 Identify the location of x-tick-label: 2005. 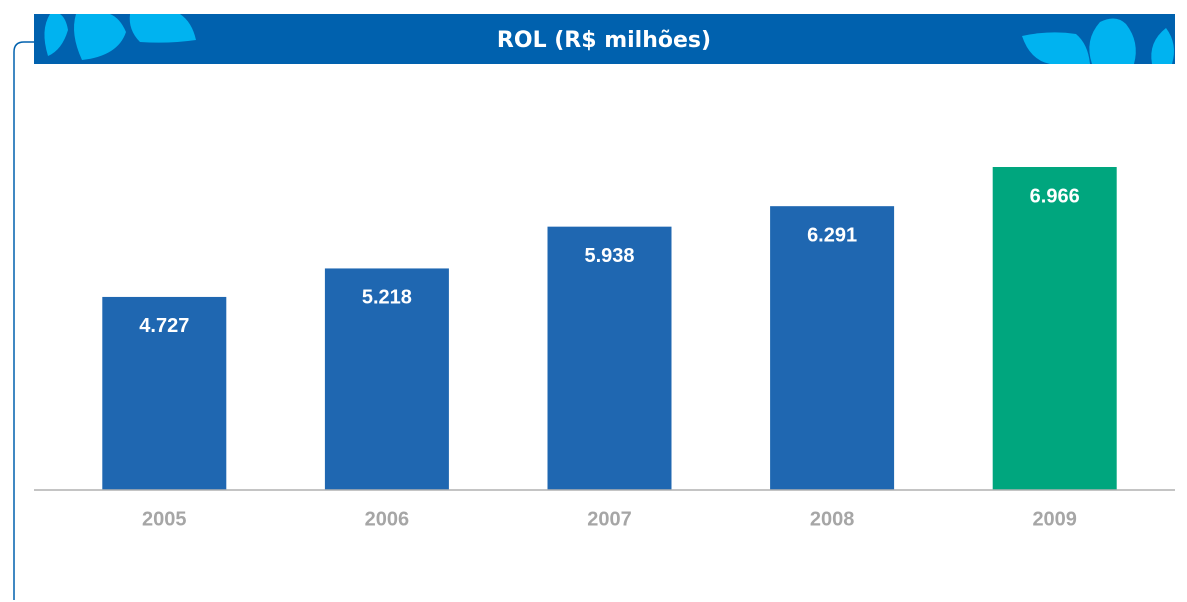
(164, 519).